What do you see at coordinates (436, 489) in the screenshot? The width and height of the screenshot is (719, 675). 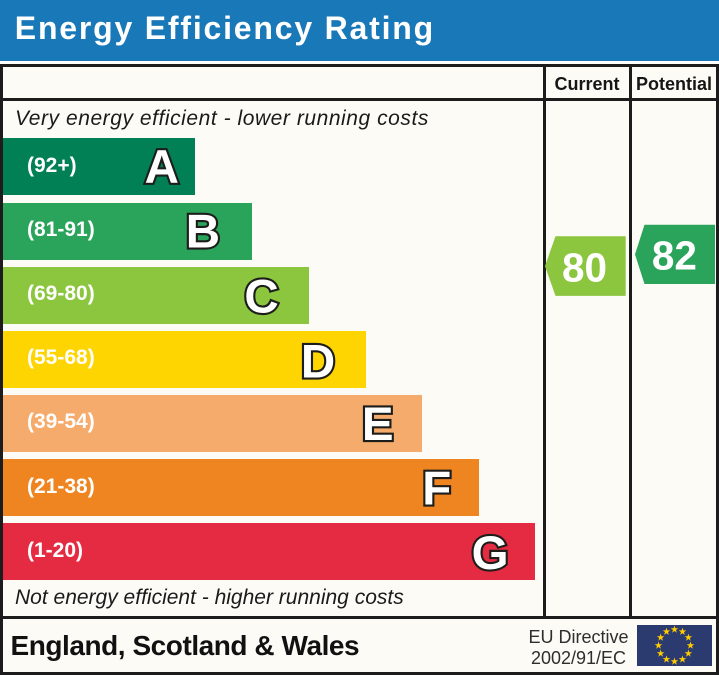 I see `svg-text: F` at bounding box center [436, 489].